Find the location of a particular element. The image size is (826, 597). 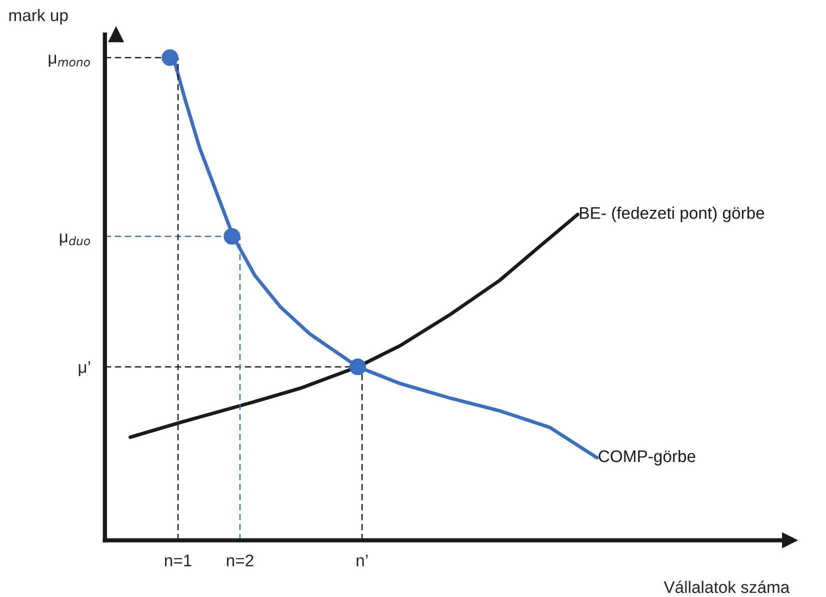

ref-line-label: μ’ is located at coordinates (84, 368).